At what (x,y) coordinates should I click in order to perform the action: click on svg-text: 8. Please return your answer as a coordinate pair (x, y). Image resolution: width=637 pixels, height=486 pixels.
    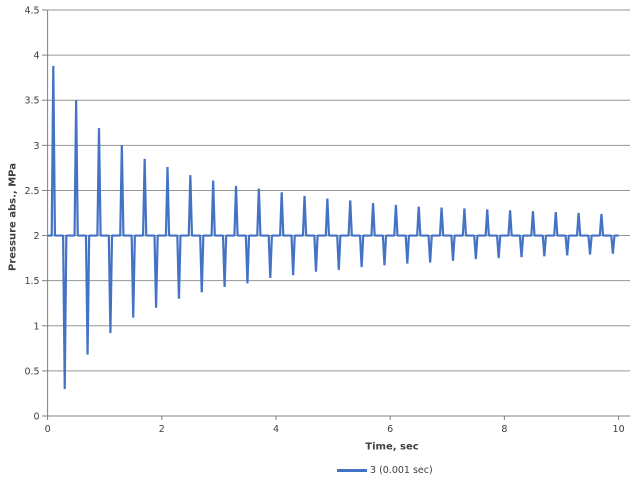
    Looking at the image, I should click on (504, 429).